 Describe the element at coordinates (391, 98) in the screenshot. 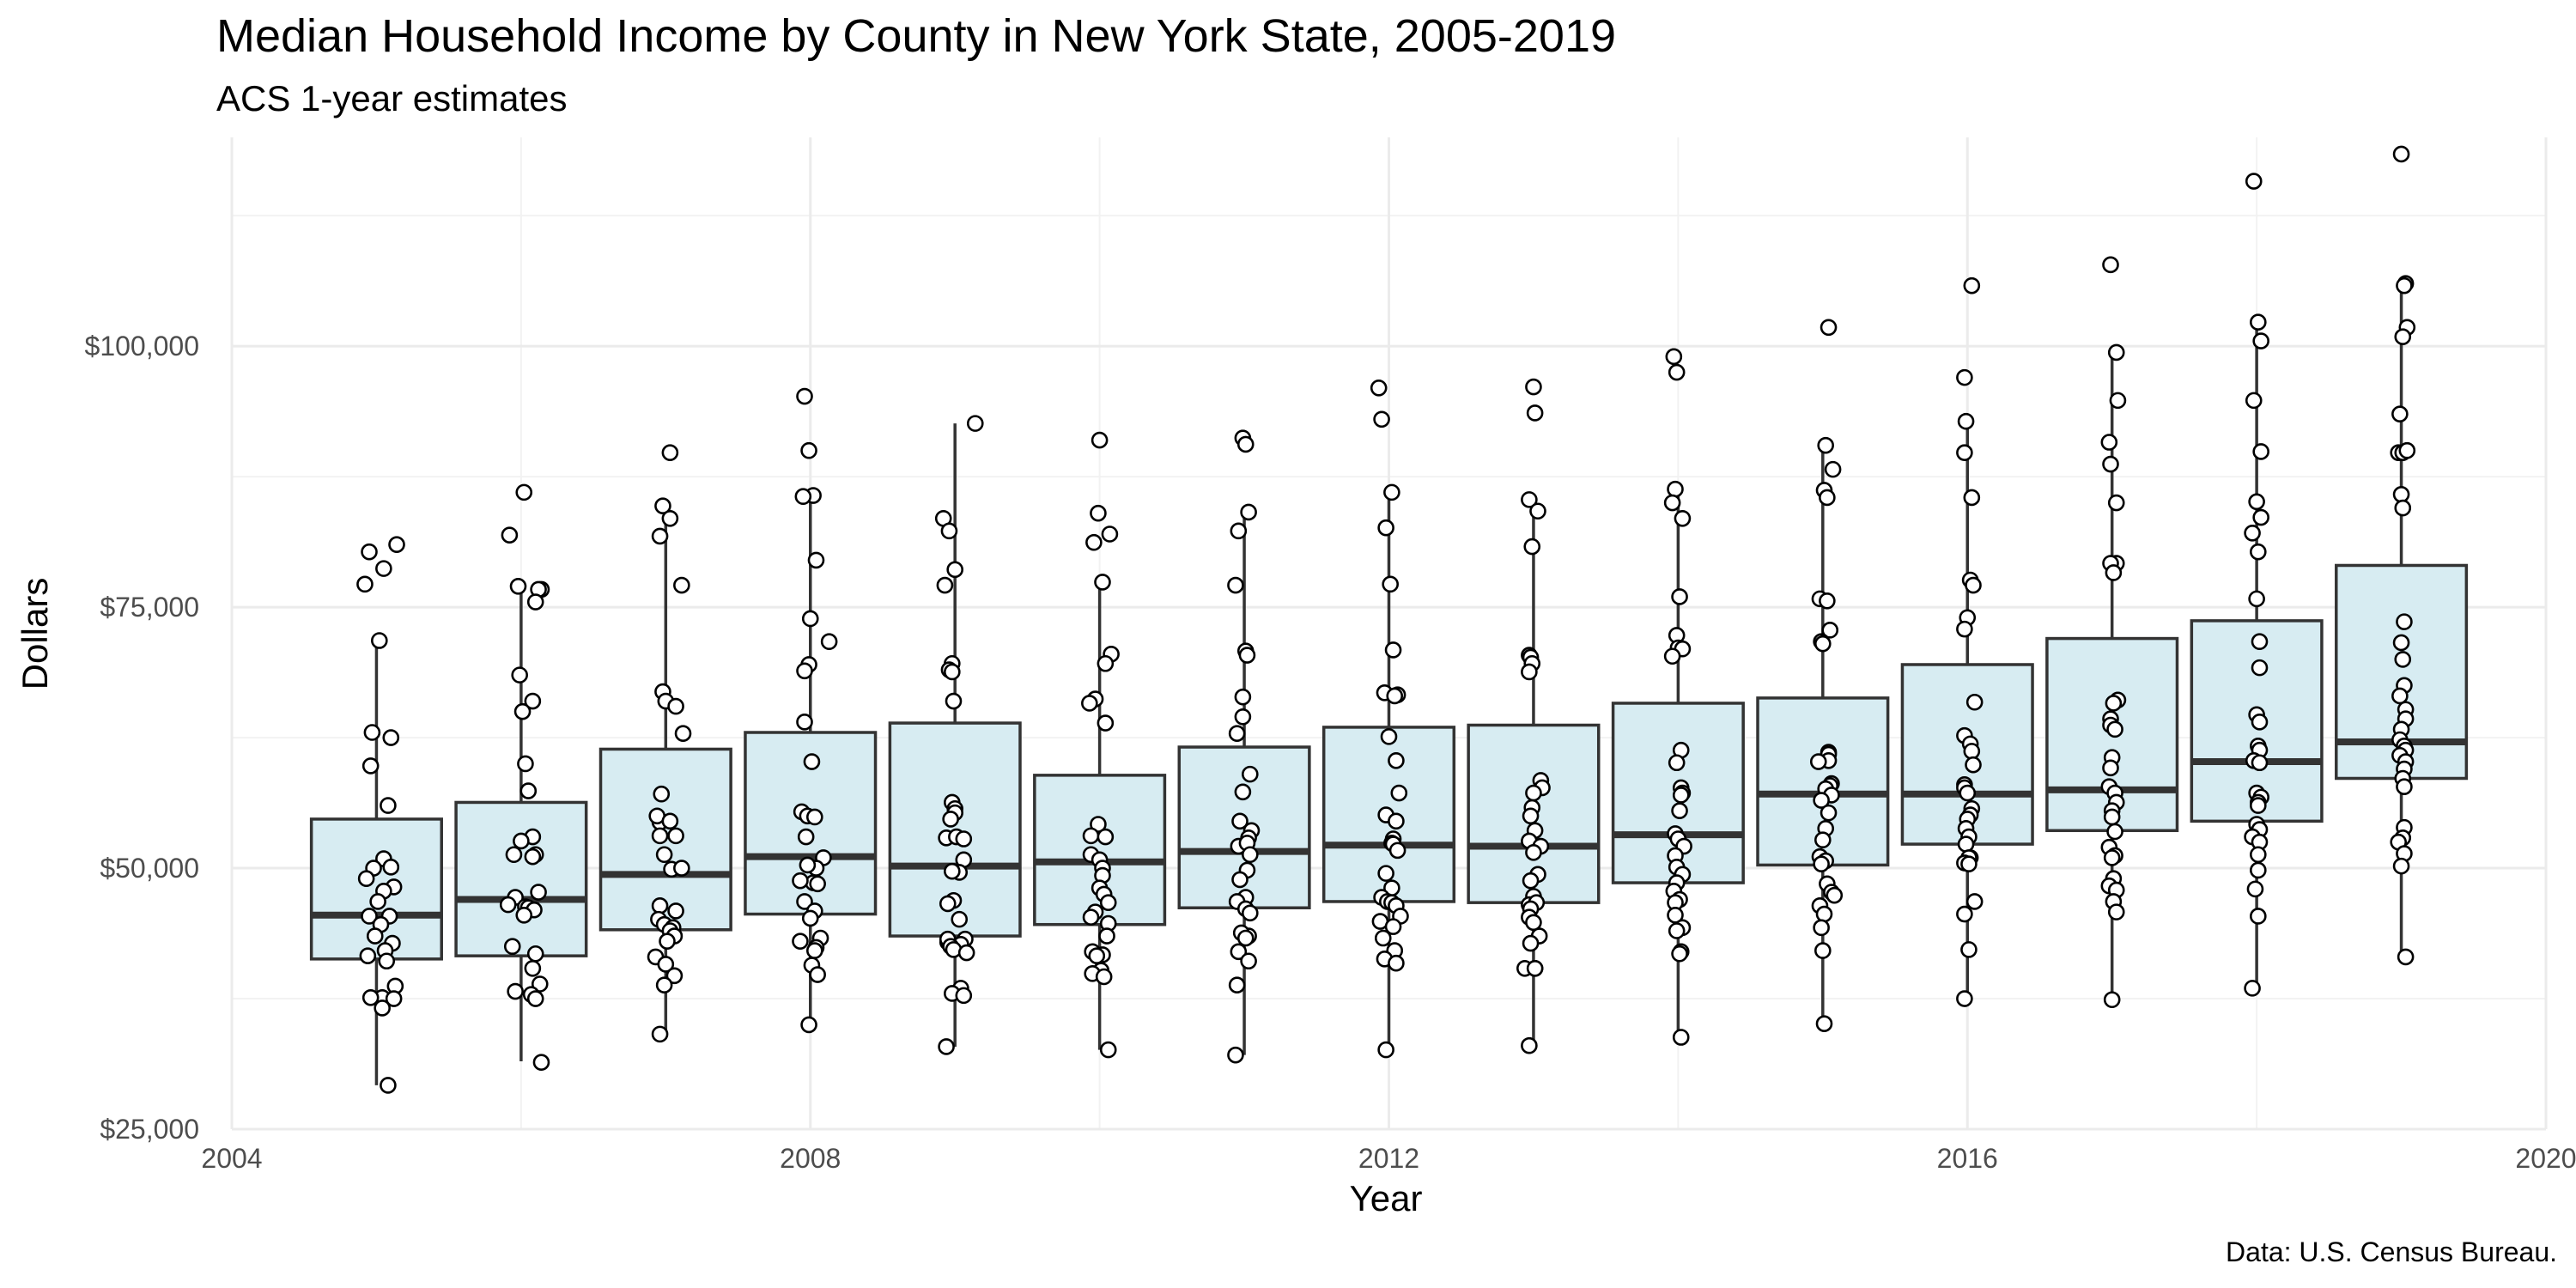

I see `chart-subtitle: ACS 1-year estimates` at that location.